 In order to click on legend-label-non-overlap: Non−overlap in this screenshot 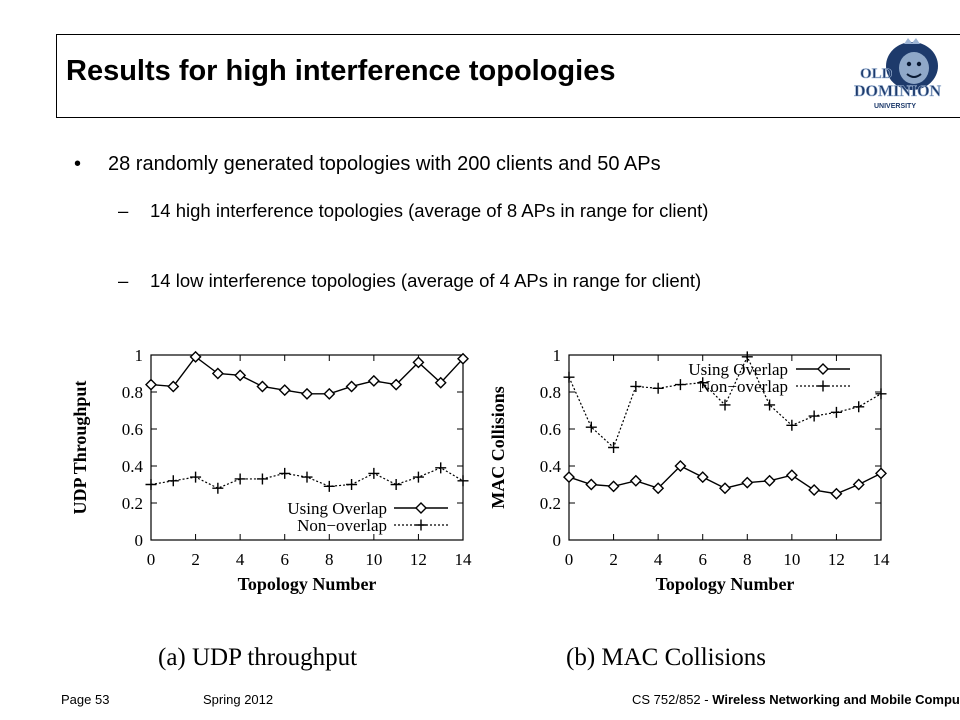, I will do `click(743, 386)`.